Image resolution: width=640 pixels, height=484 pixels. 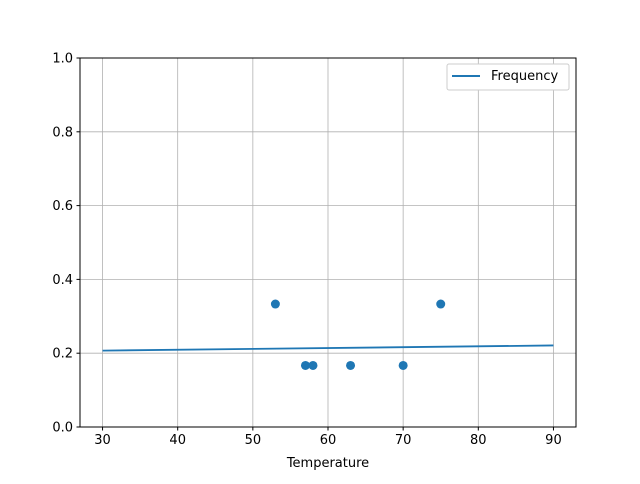 What do you see at coordinates (328, 440) in the screenshot?
I see `x-tick-label: 60` at bounding box center [328, 440].